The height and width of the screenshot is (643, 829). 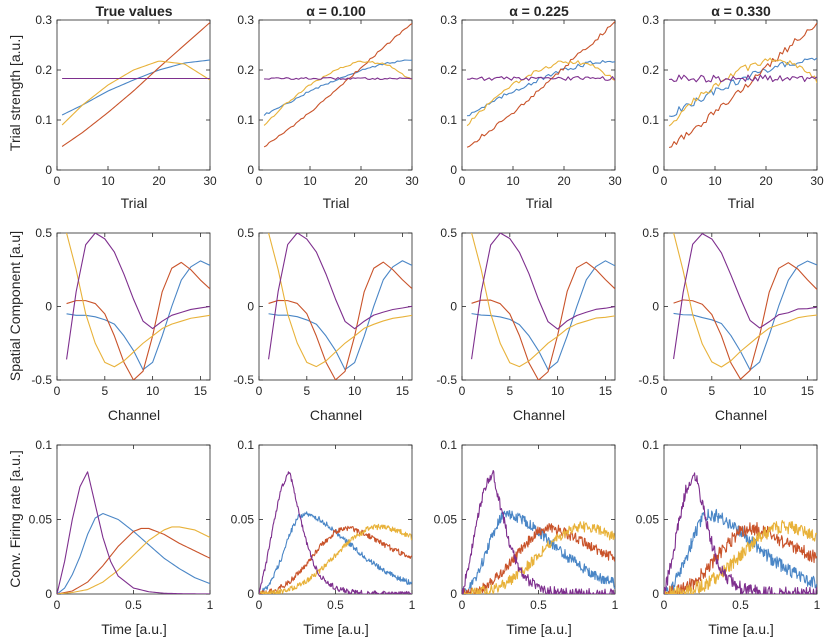 What do you see at coordinates (336, 629) in the screenshot?
I see `xlabel-time-col2: Time [a.u.]` at bounding box center [336, 629].